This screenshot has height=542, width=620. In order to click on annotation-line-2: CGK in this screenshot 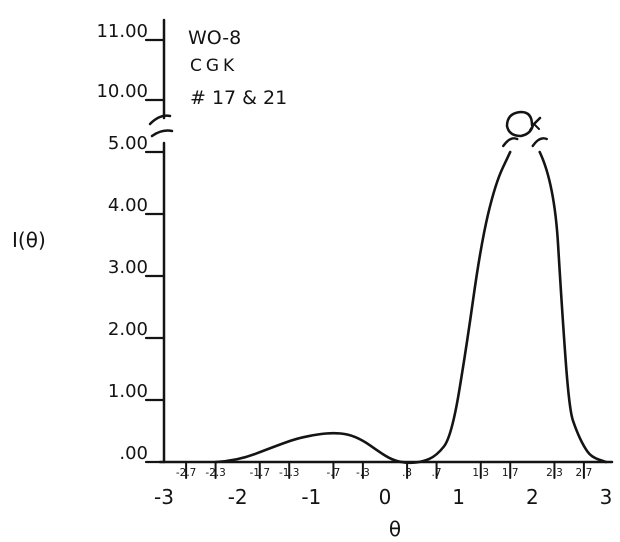, I will do `click(214, 66)`.